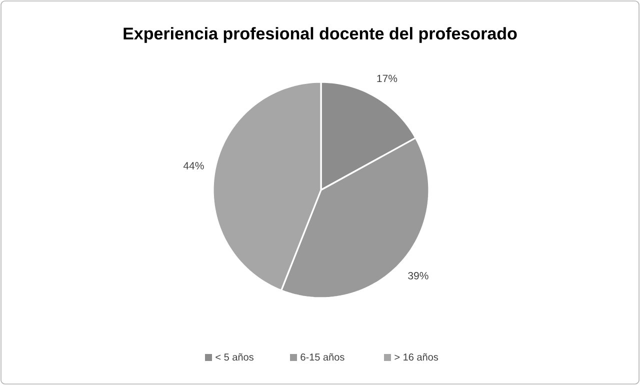 The image size is (640, 385). What do you see at coordinates (418, 276) in the screenshot?
I see `data-label: 39%` at bounding box center [418, 276].